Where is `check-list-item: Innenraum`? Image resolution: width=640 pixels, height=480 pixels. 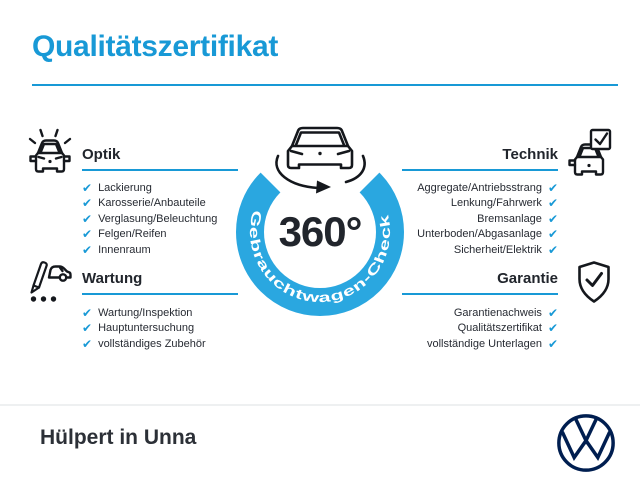
check-list-item: Innenraum is located at coordinates (149, 250).